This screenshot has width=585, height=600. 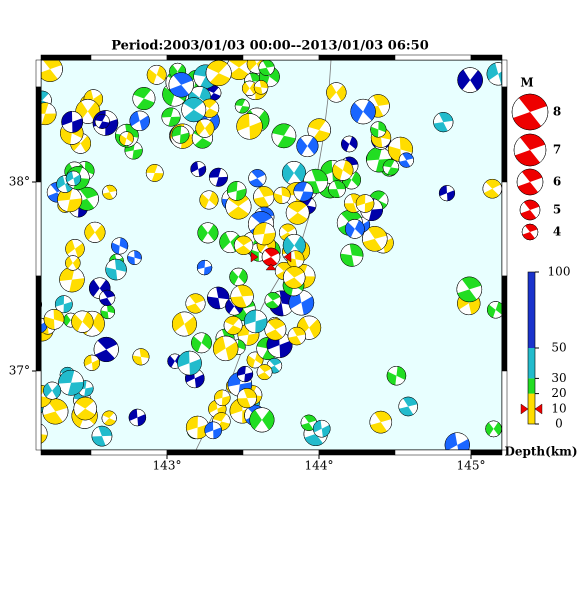 What do you see at coordinates (319, 466) in the screenshot?
I see `lon-label: 144°` at bounding box center [319, 466].